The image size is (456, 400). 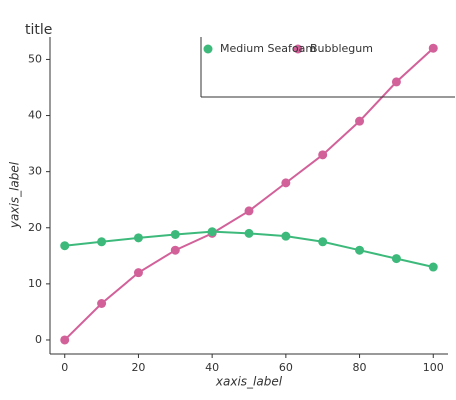 I want to click on x-tick-label: 40, so click(x=212, y=367).